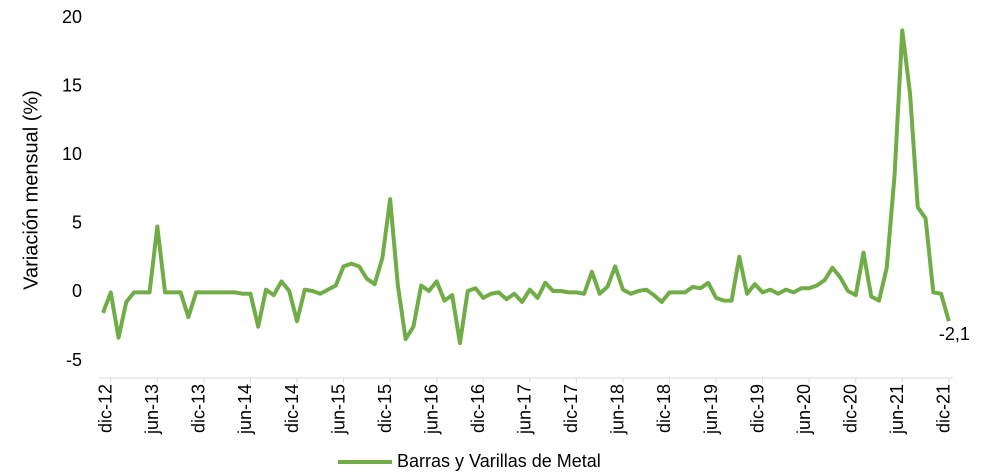 The image size is (996, 475). I want to click on y-tick-label: 0, so click(77, 291).